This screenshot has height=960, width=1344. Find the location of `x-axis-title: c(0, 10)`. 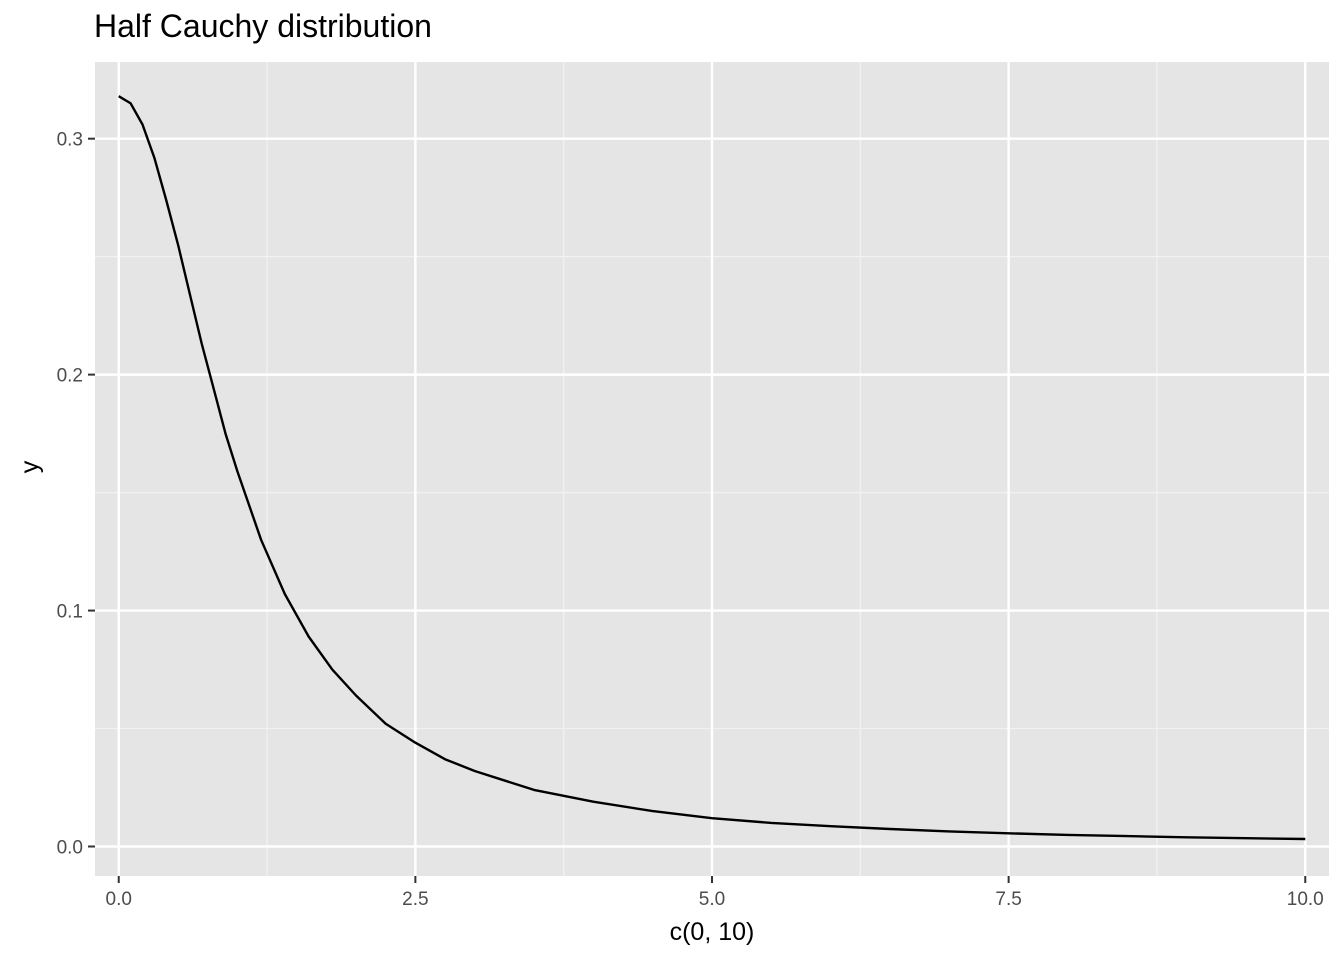

x-axis-title: c(0, 10) is located at coordinates (712, 932).